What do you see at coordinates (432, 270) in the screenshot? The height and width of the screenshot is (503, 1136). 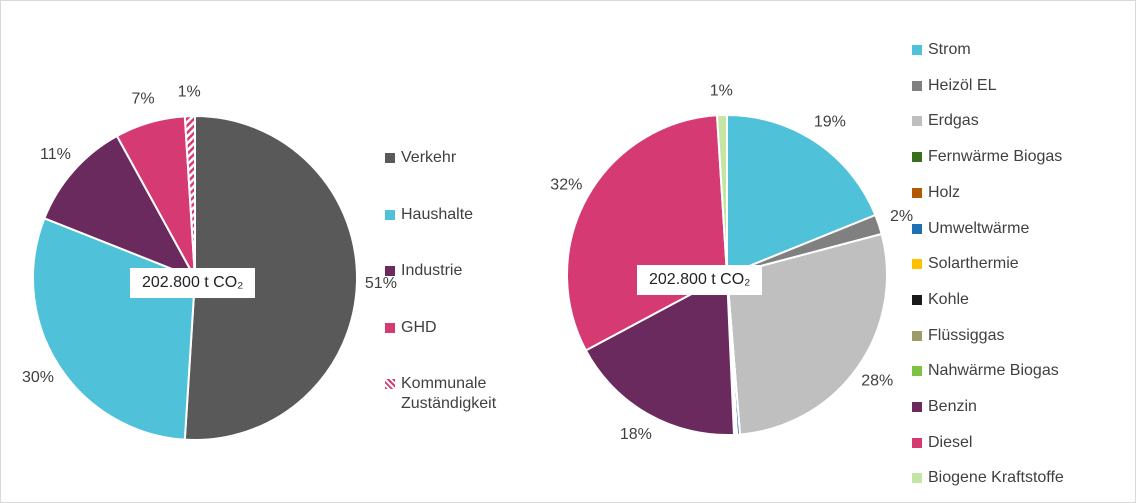 I see `legend-label: Industrie` at bounding box center [432, 270].